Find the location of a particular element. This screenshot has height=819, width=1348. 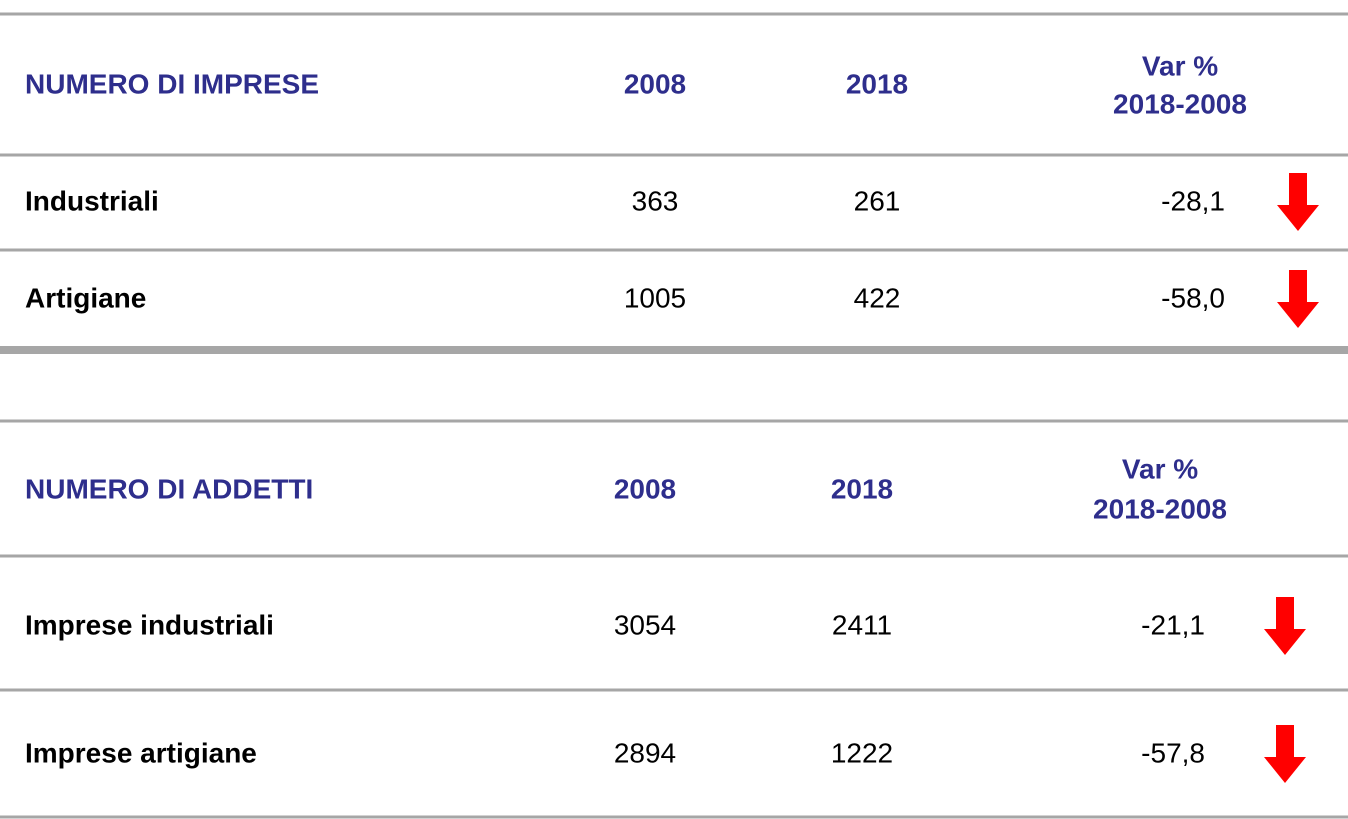

cell: 2411 is located at coordinates (862, 624).